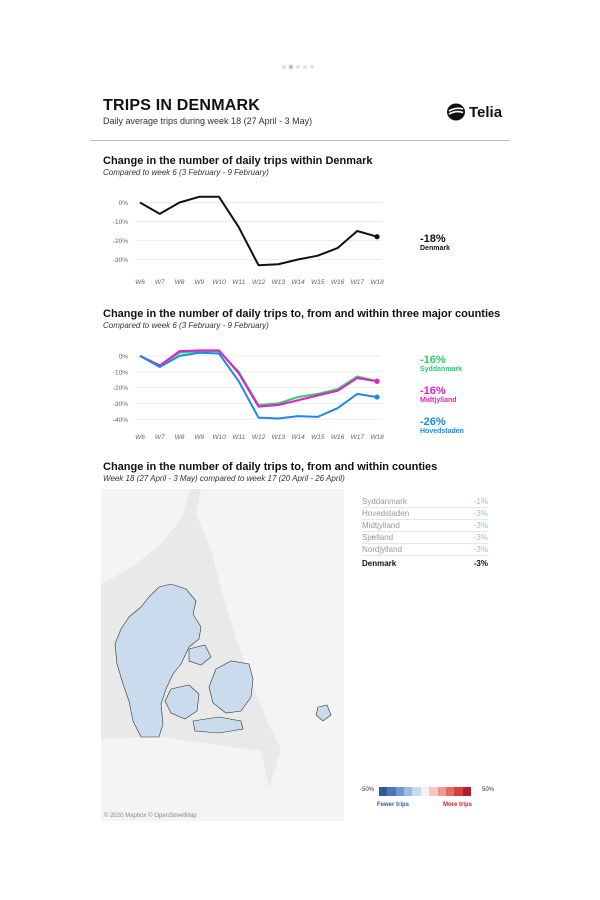  I want to click on telia-logo: Telia, so click(474, 112).